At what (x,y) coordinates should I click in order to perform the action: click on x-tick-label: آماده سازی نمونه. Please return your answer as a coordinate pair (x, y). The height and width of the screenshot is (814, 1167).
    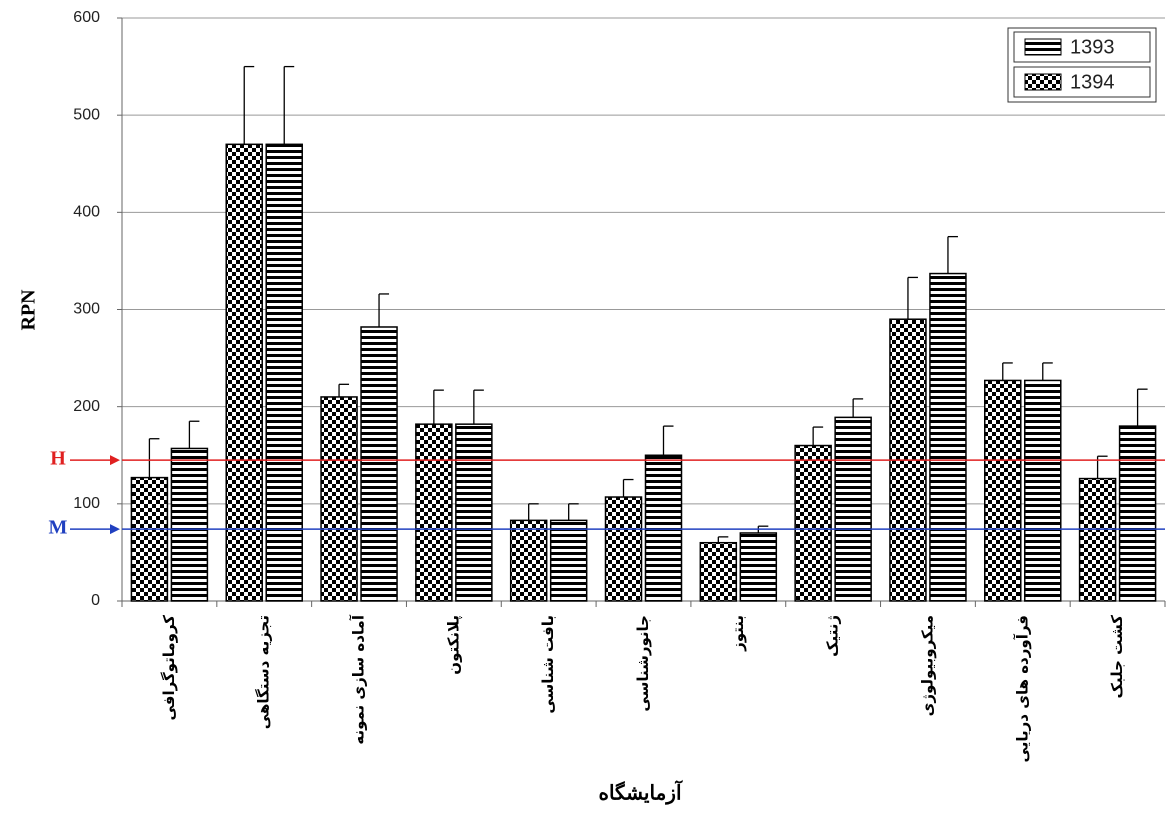
    Looking at the image, I should click on (359, 679).